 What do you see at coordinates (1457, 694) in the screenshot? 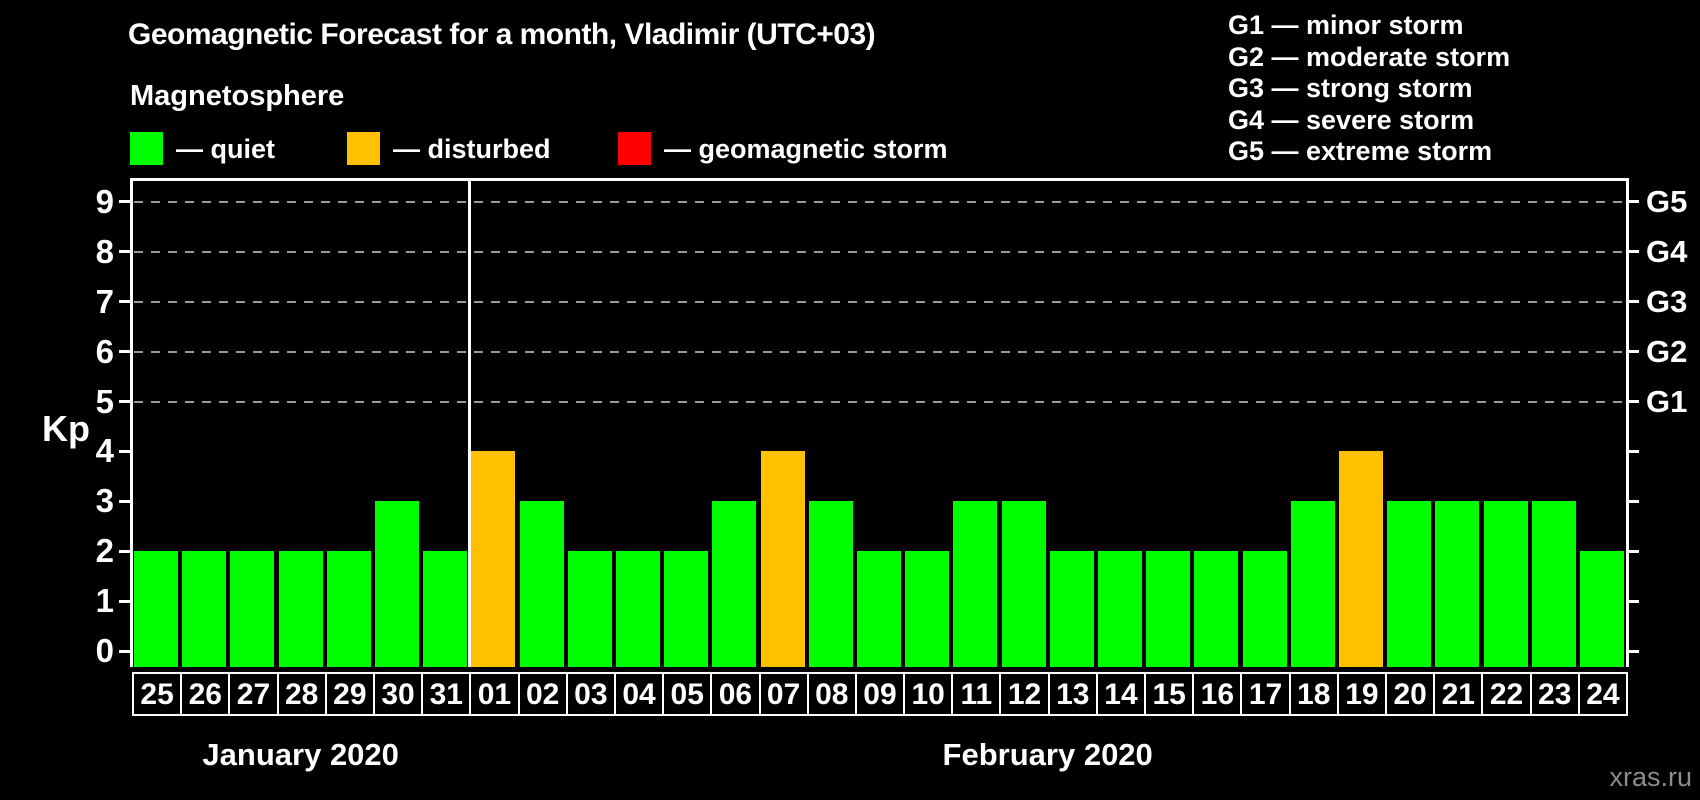
I see `day-label-cell: 21` at bounding box center [1457, 694].